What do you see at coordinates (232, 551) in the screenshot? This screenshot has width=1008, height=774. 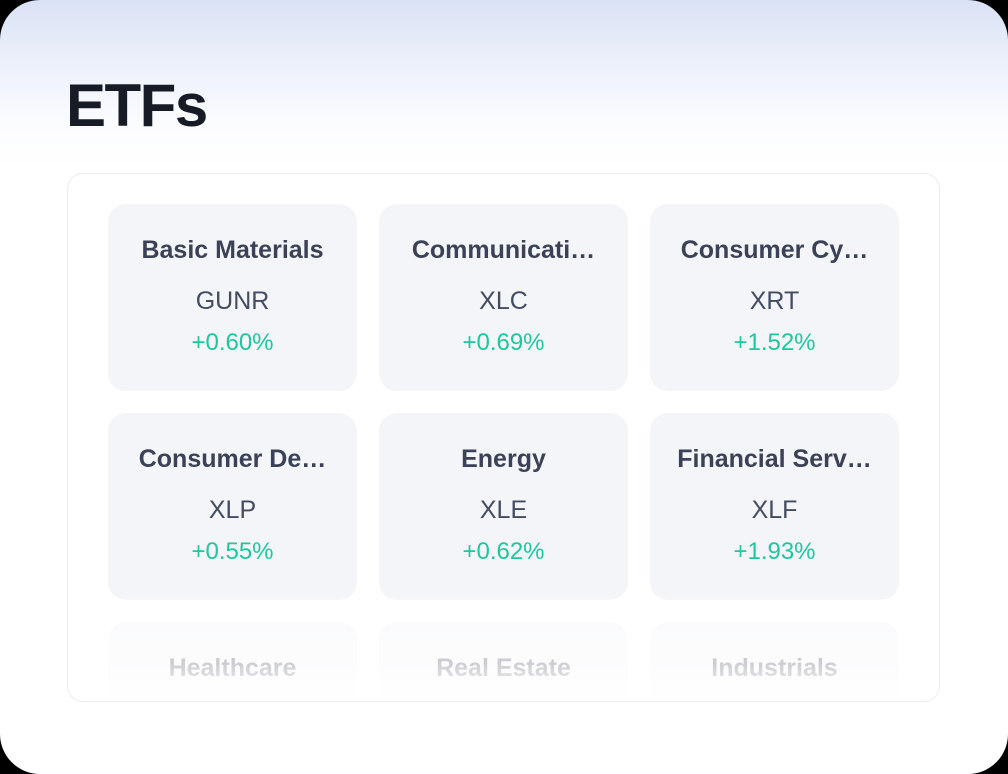 I see `etf-change: +0.55%` at bounding box center [232, 551].